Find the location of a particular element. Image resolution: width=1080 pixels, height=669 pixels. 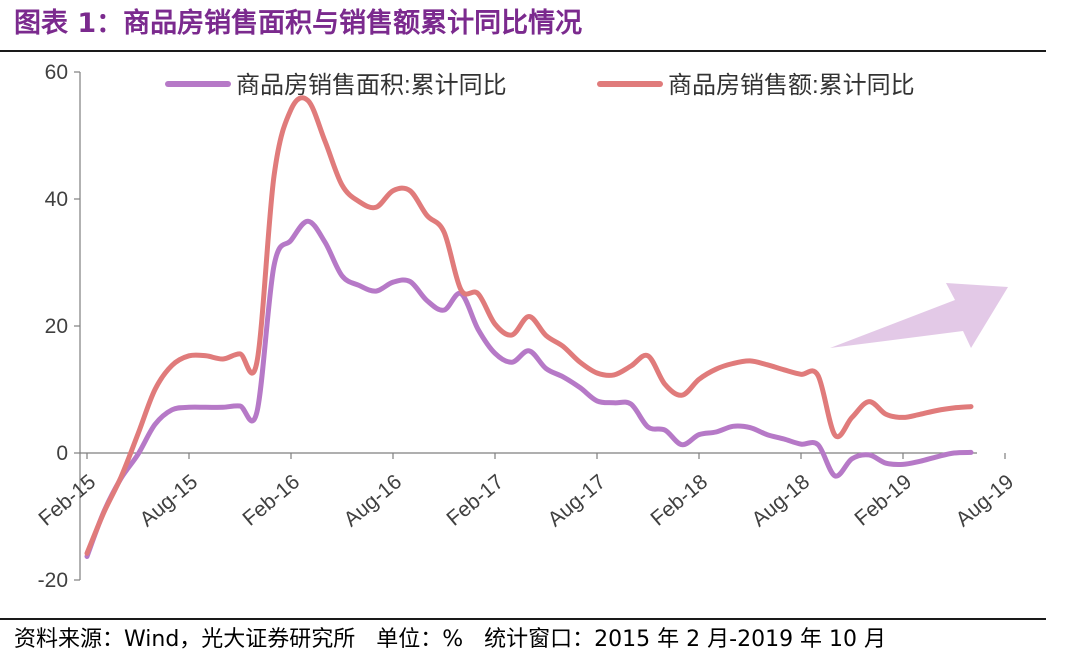

x-tick-label: Aug-19 is located at coordinates (985, 500).